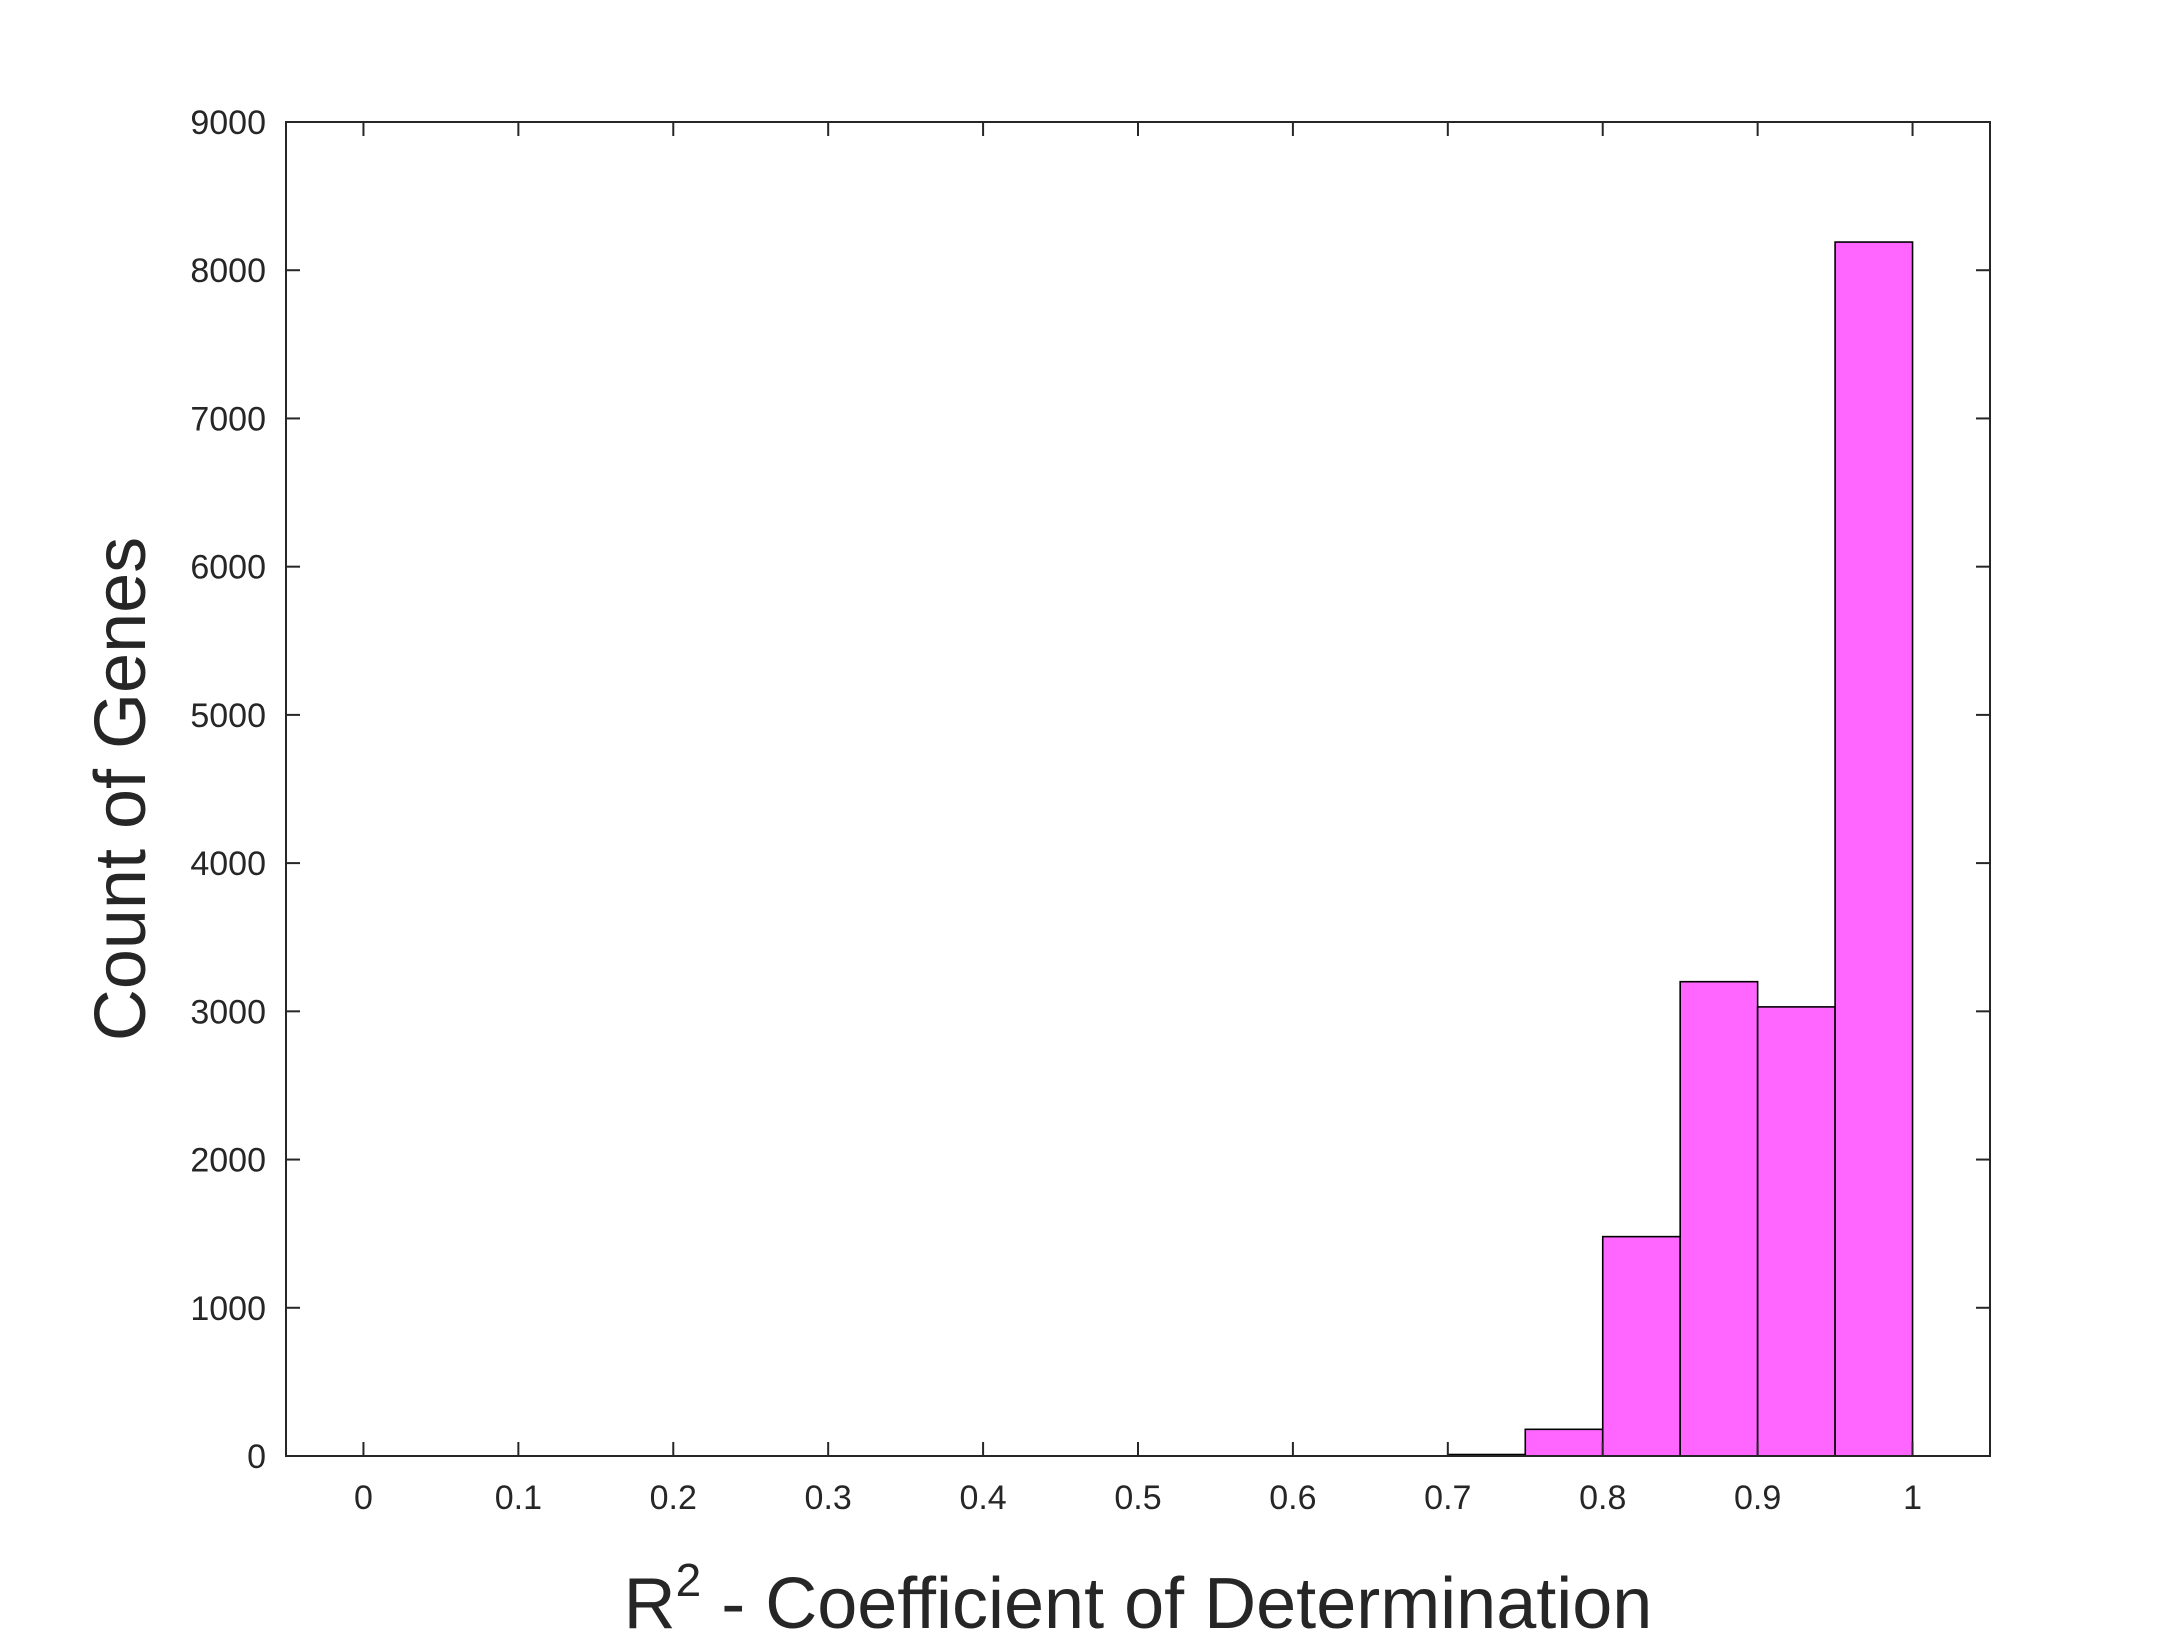  What do you see at coordinates (1292, 1498) in the screenshot?
I see `x-tick-label: 0.6` at bounding box center [1292, 1498].